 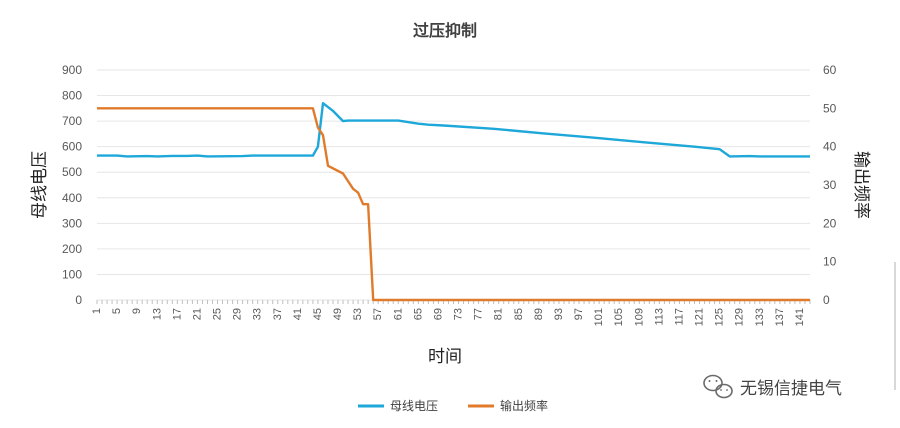 I want to click on x-tick-label: 69, so click(x=438, y=314).